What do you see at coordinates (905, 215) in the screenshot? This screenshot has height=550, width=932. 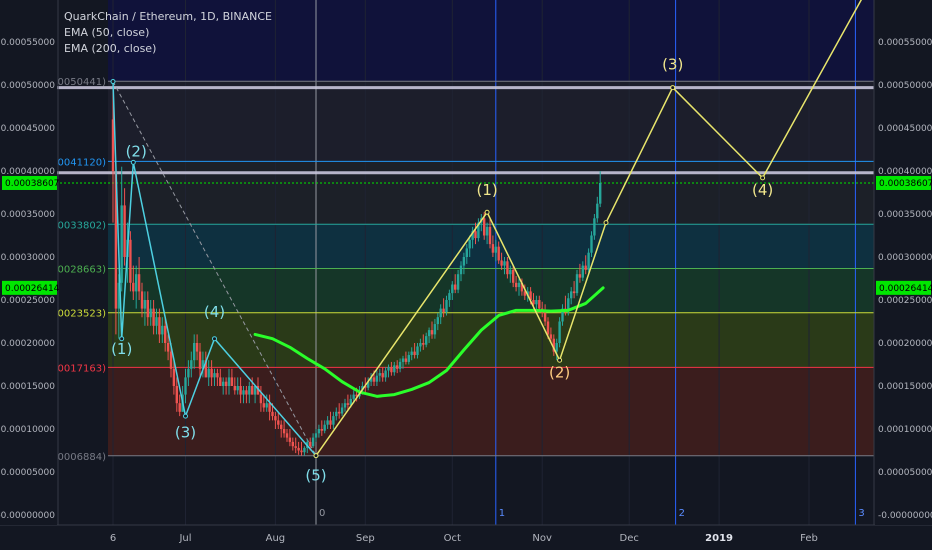 I see `y-tick-label-right: 0.00035000` at bounding box center [905, 215].